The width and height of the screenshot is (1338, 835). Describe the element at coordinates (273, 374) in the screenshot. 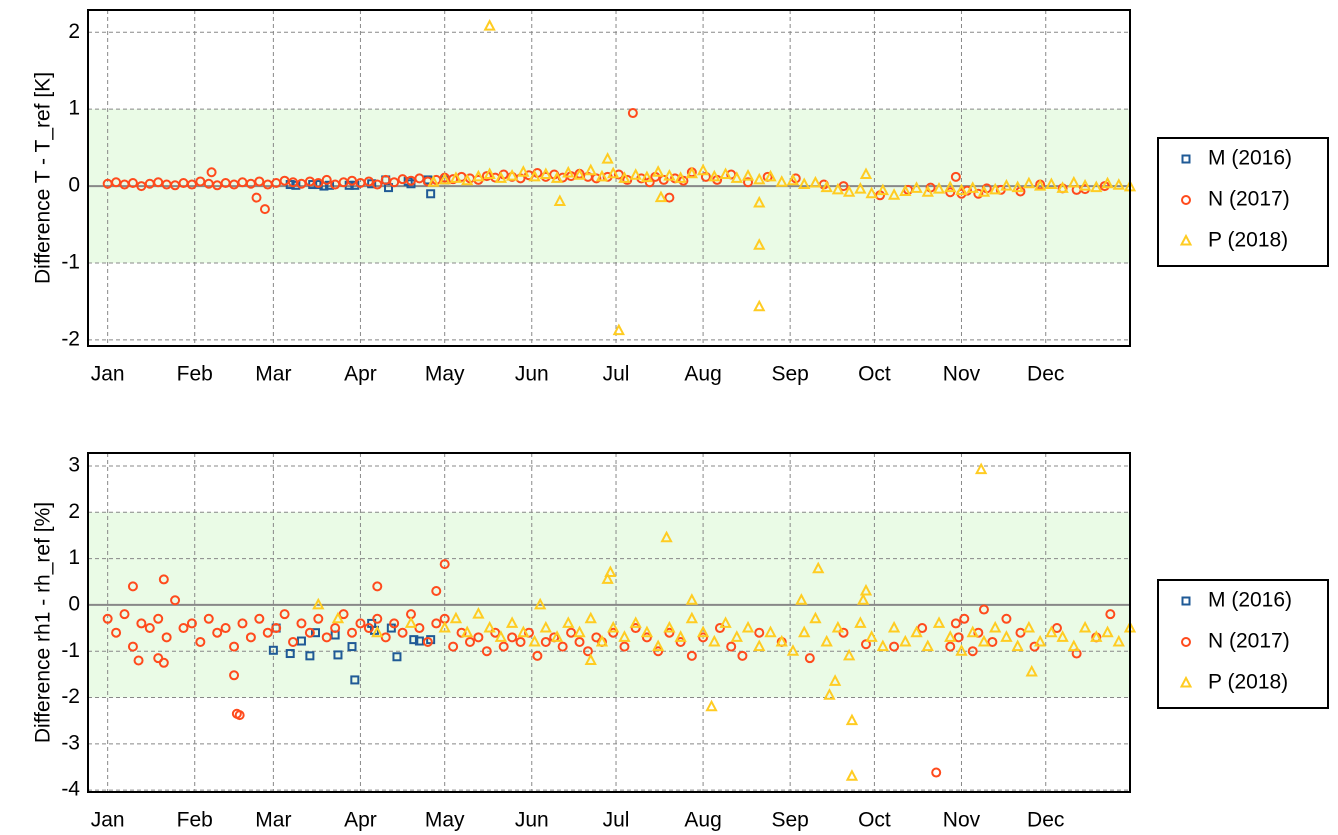

I see `x-tick-label: Mar` at that location.